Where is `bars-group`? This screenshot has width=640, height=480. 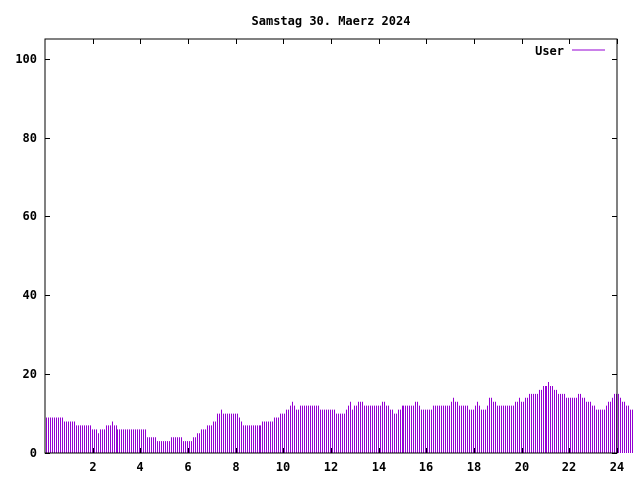 bars-group is located at coordinates (339, 417).